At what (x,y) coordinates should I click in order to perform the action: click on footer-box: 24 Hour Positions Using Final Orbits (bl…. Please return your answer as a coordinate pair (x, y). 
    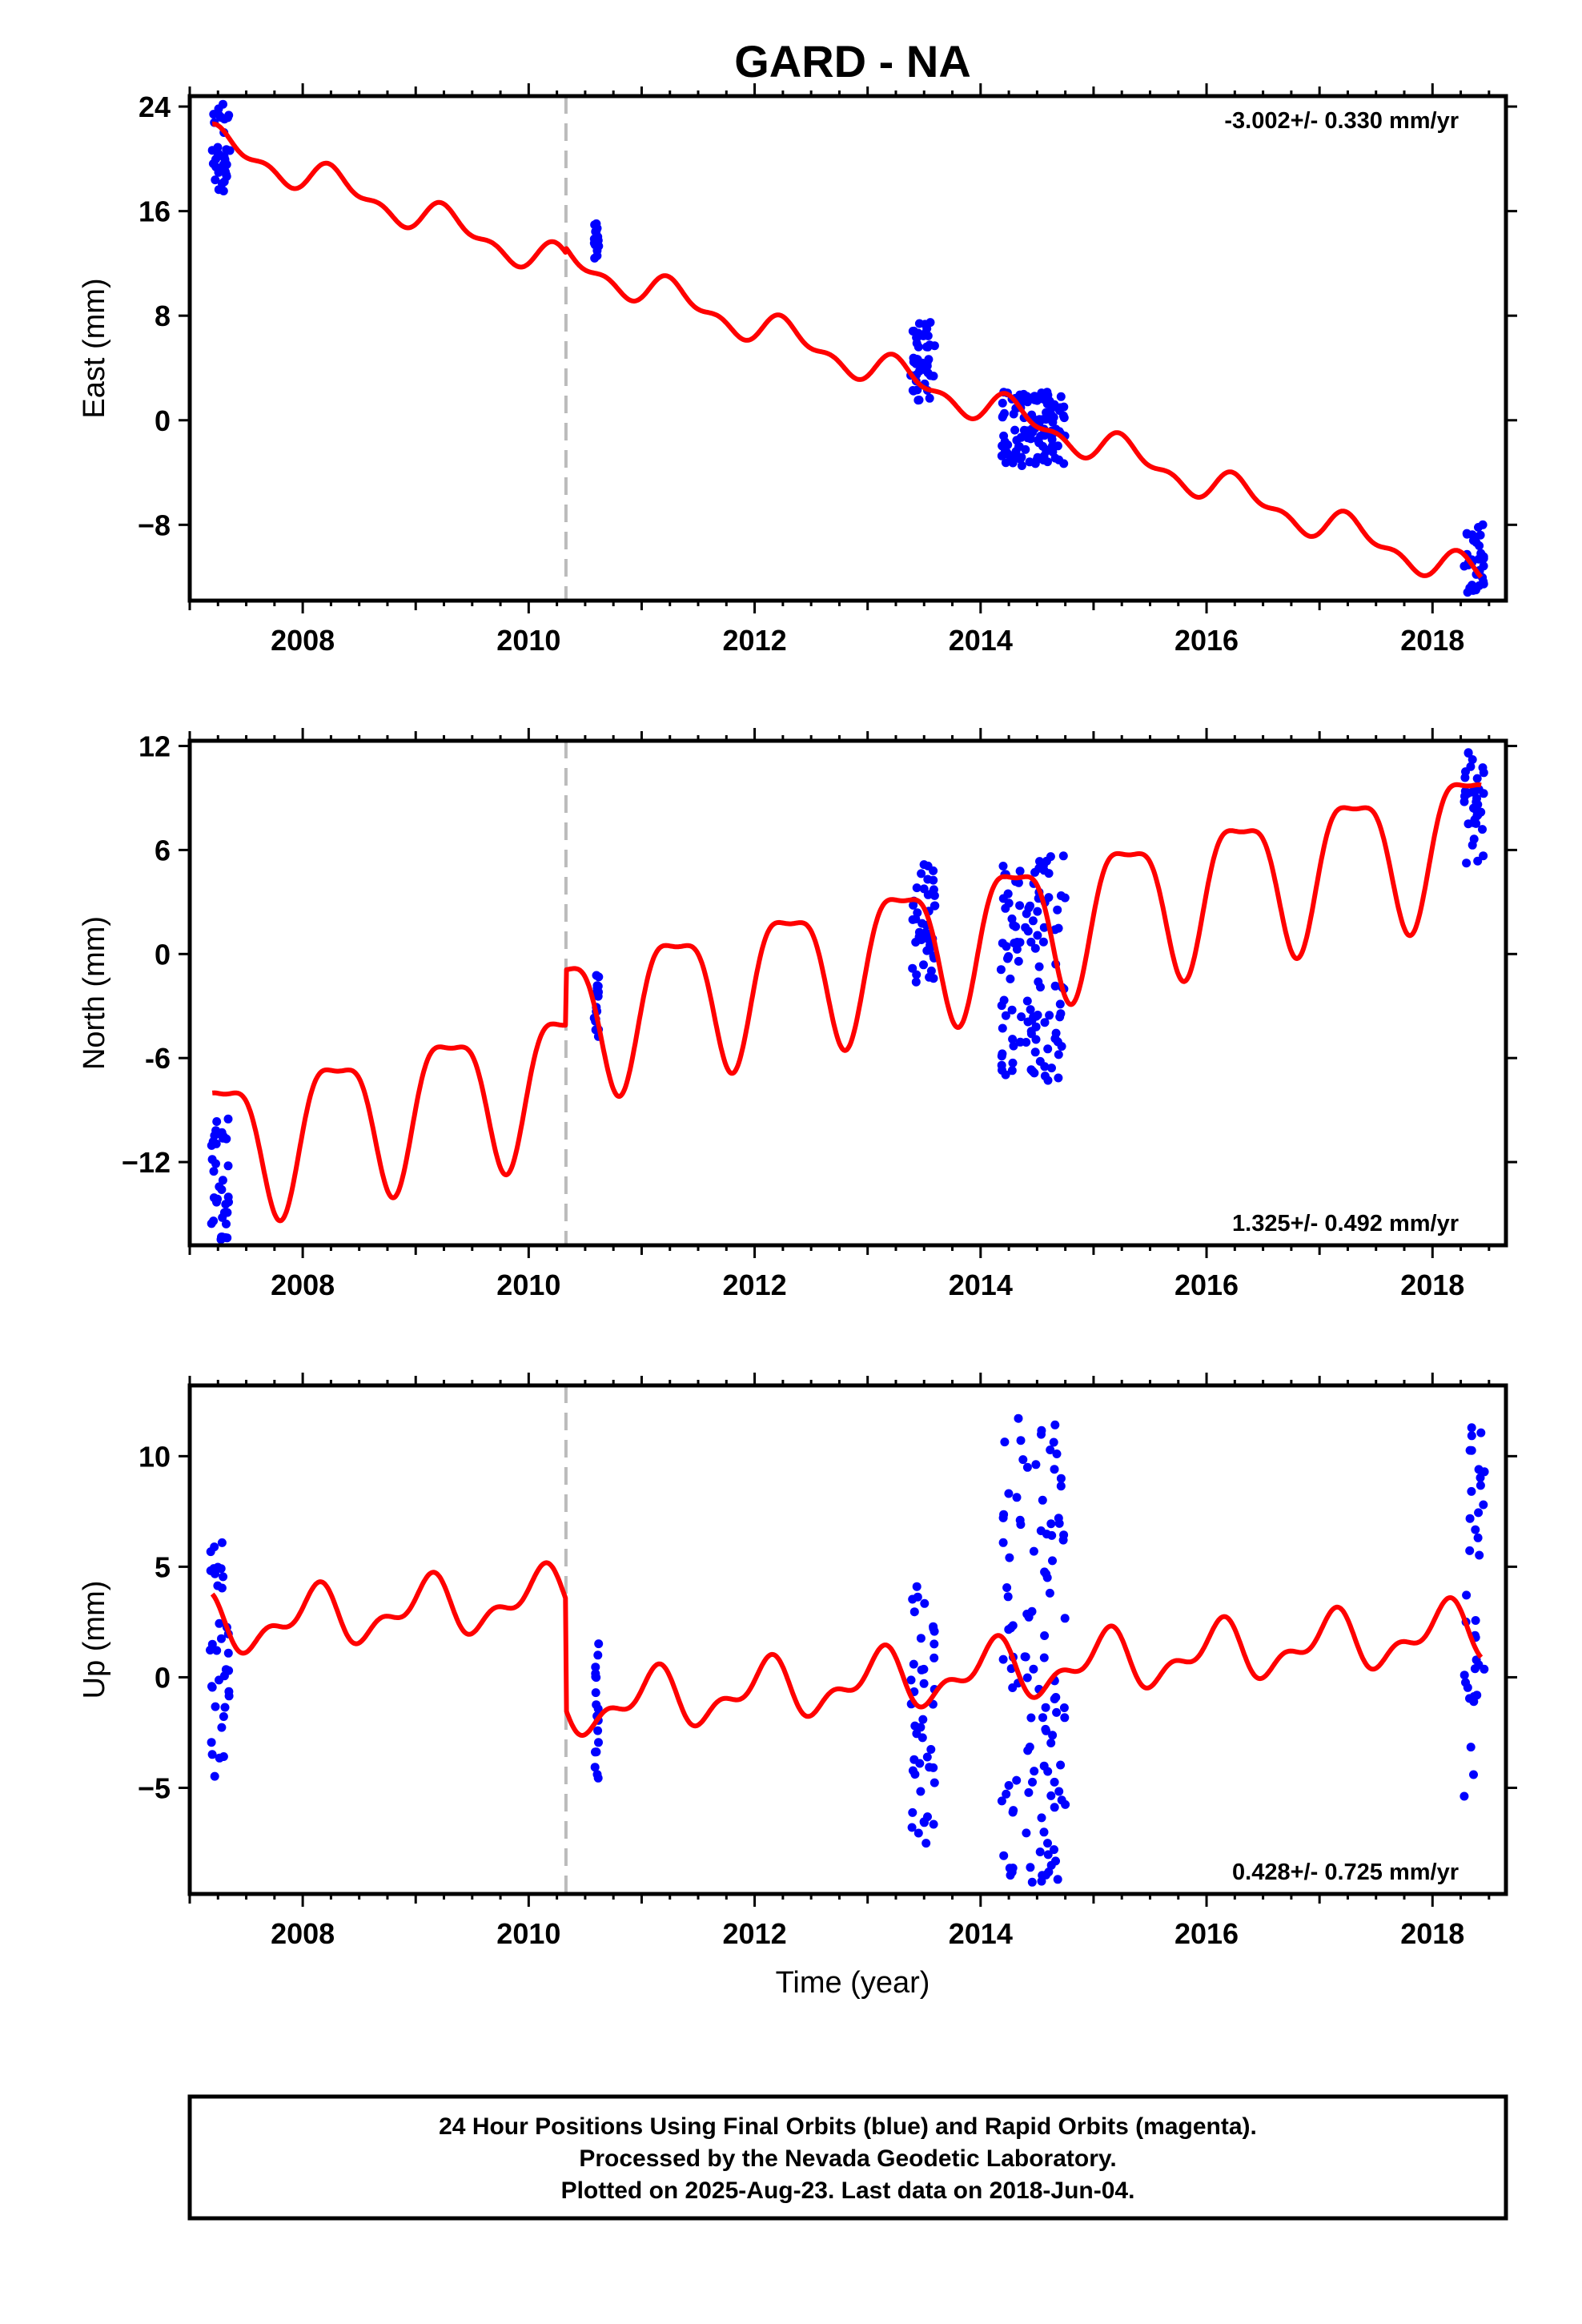
    Looking at the image, I should click on (847, 2157).